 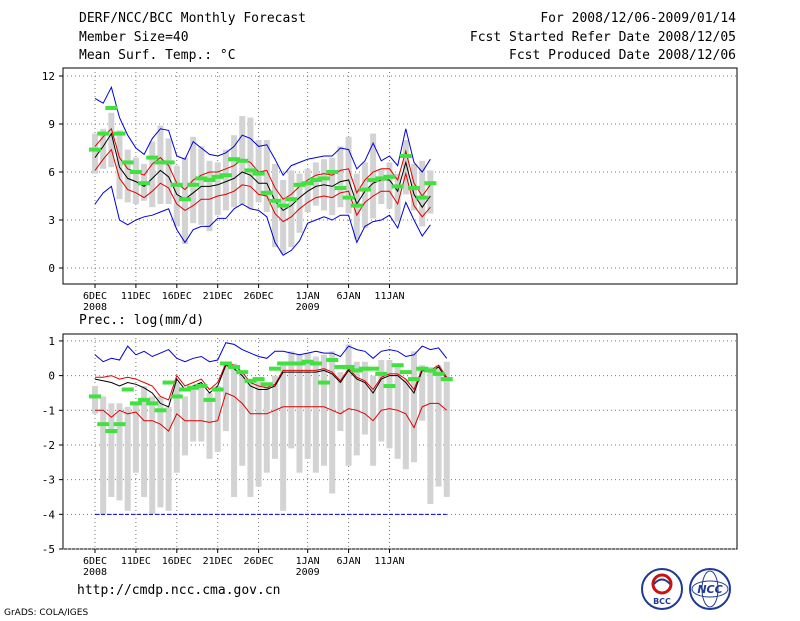 What do you see at coordinates (141, 320) in the screenshot?
I see `precip-variable-label: Prec.: log(mm/d)` at bounding box center [141, 320].